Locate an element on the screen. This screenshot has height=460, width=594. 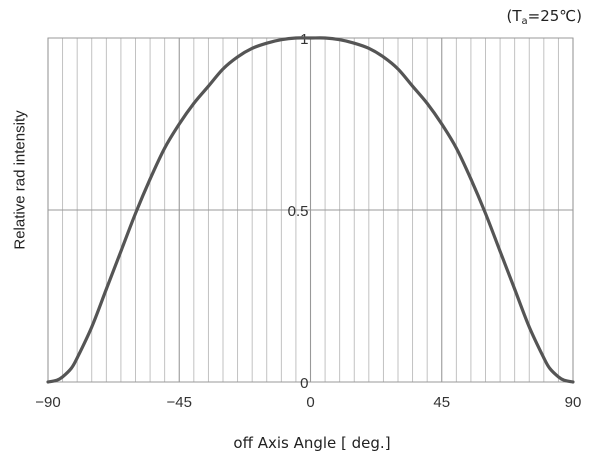
x-axis-label: off Axis Angle [ deg.] is located at coordinates (312, 443).